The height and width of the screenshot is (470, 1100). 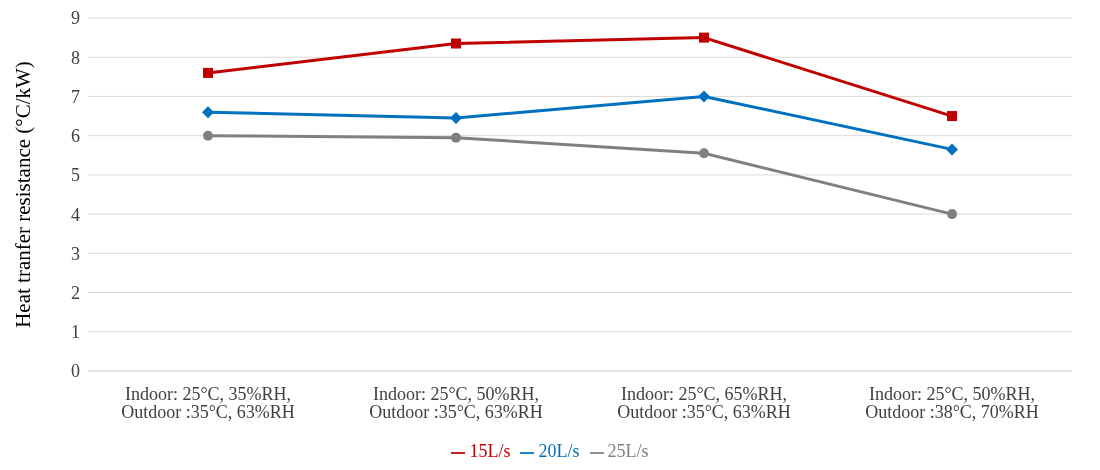 What do you see at coordinates (559, 451) in the screenshot?
I see `legend-label: 20L/s` at bounding box center [559, 451].